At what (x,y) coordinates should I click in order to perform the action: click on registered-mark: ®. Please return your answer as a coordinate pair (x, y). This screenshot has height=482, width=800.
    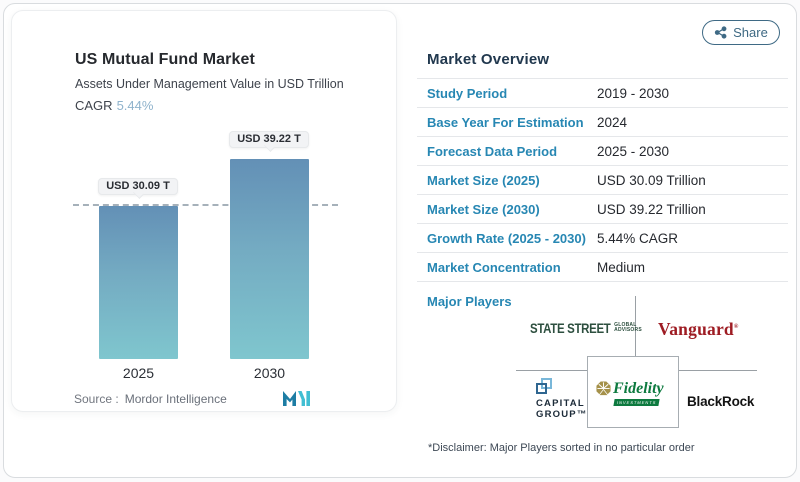
    Looking at the image, I should click on (736, 327).